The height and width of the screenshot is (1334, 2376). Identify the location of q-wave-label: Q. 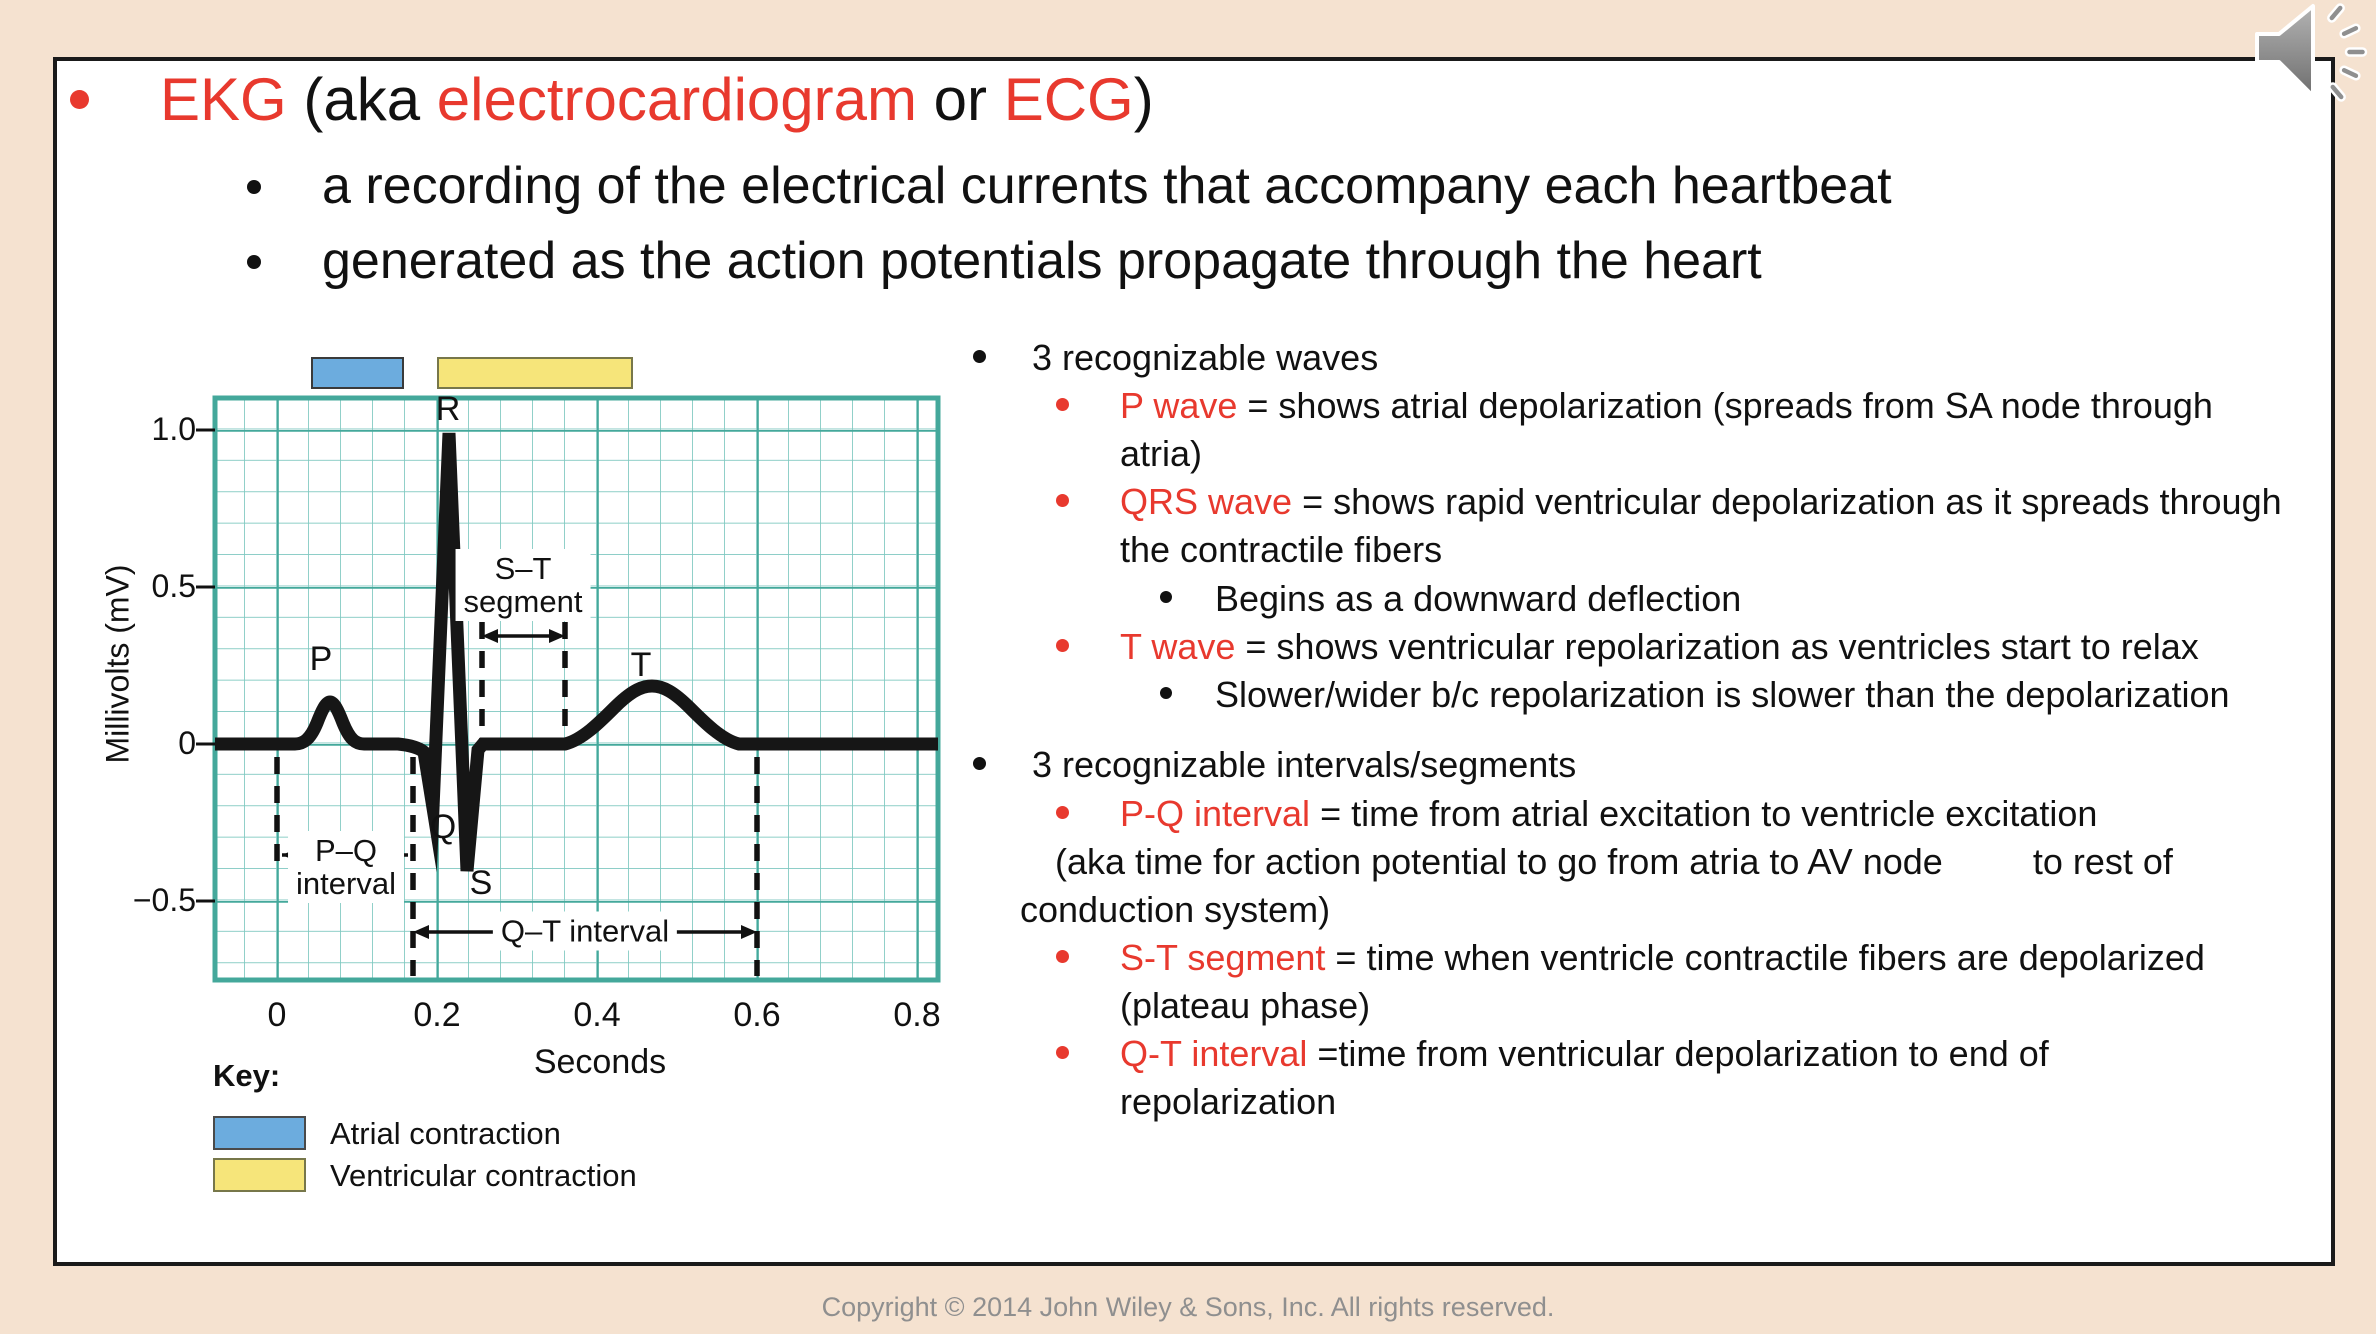
(443, 827).